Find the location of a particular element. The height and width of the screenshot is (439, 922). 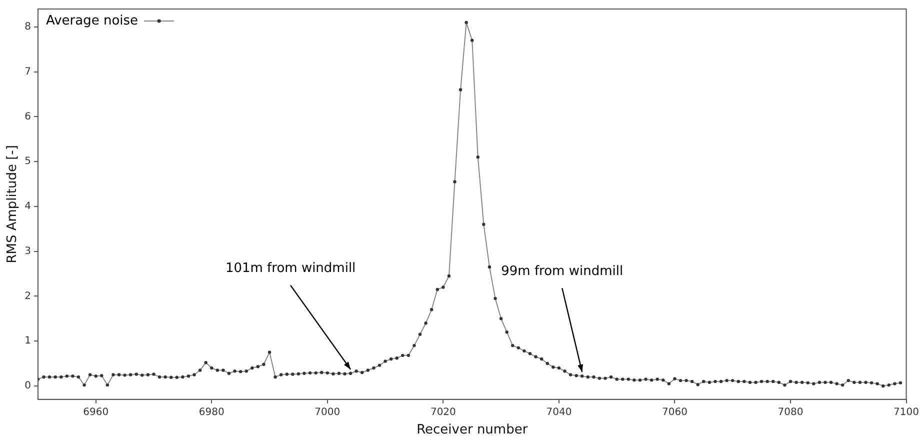

y-tick-label: 2 is located at coordinates (27, 296).